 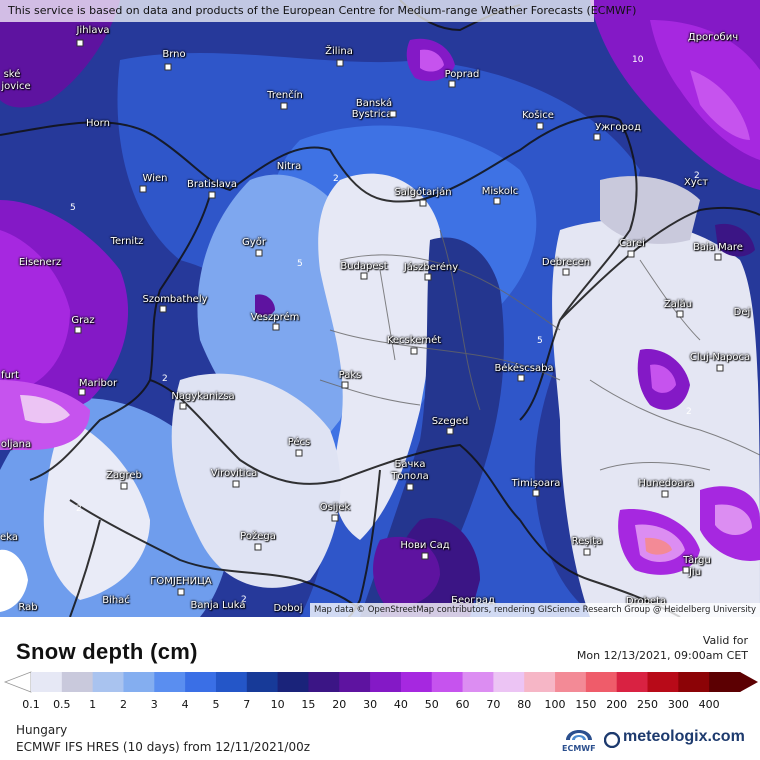 I want to click on city-label: Miskolc, so click(x=500, y=191).